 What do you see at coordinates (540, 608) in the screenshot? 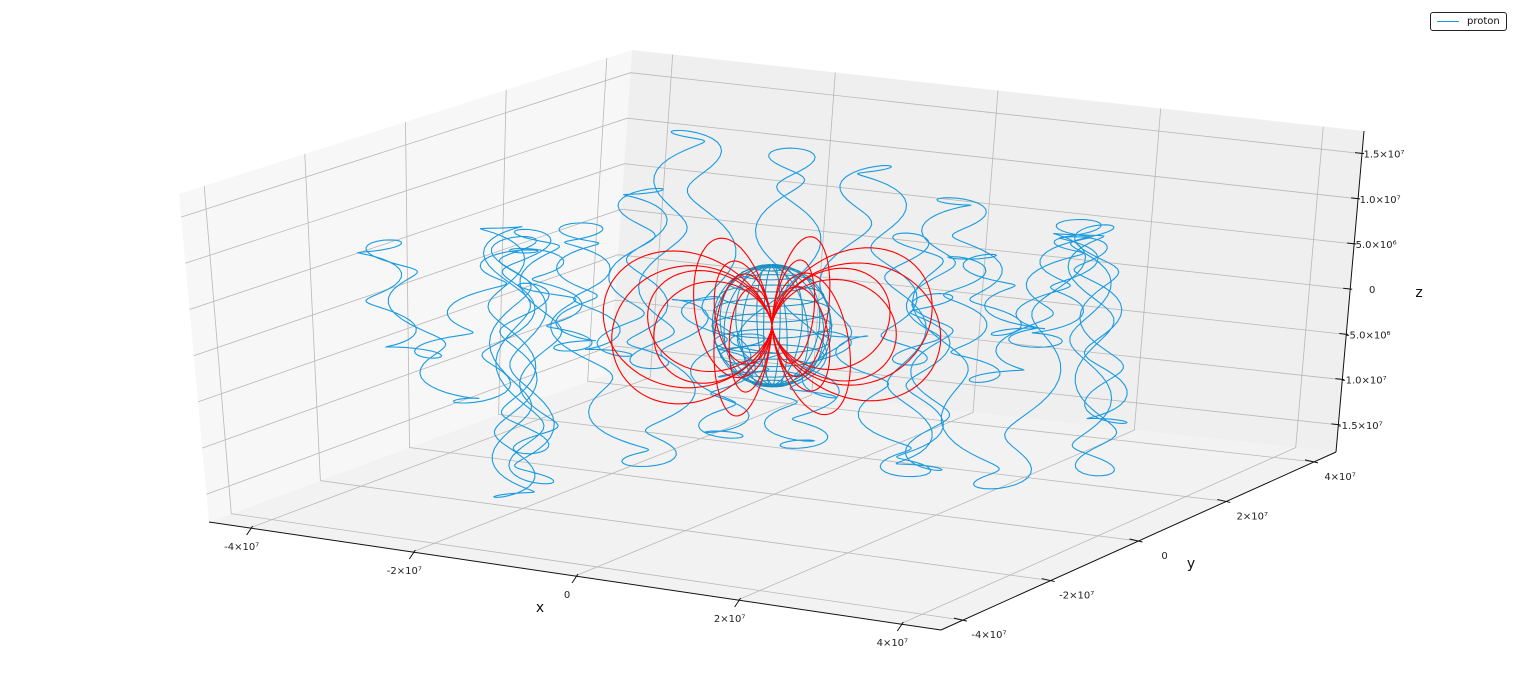
I see `x-axis-title: x` at bounding box center [540, 608].